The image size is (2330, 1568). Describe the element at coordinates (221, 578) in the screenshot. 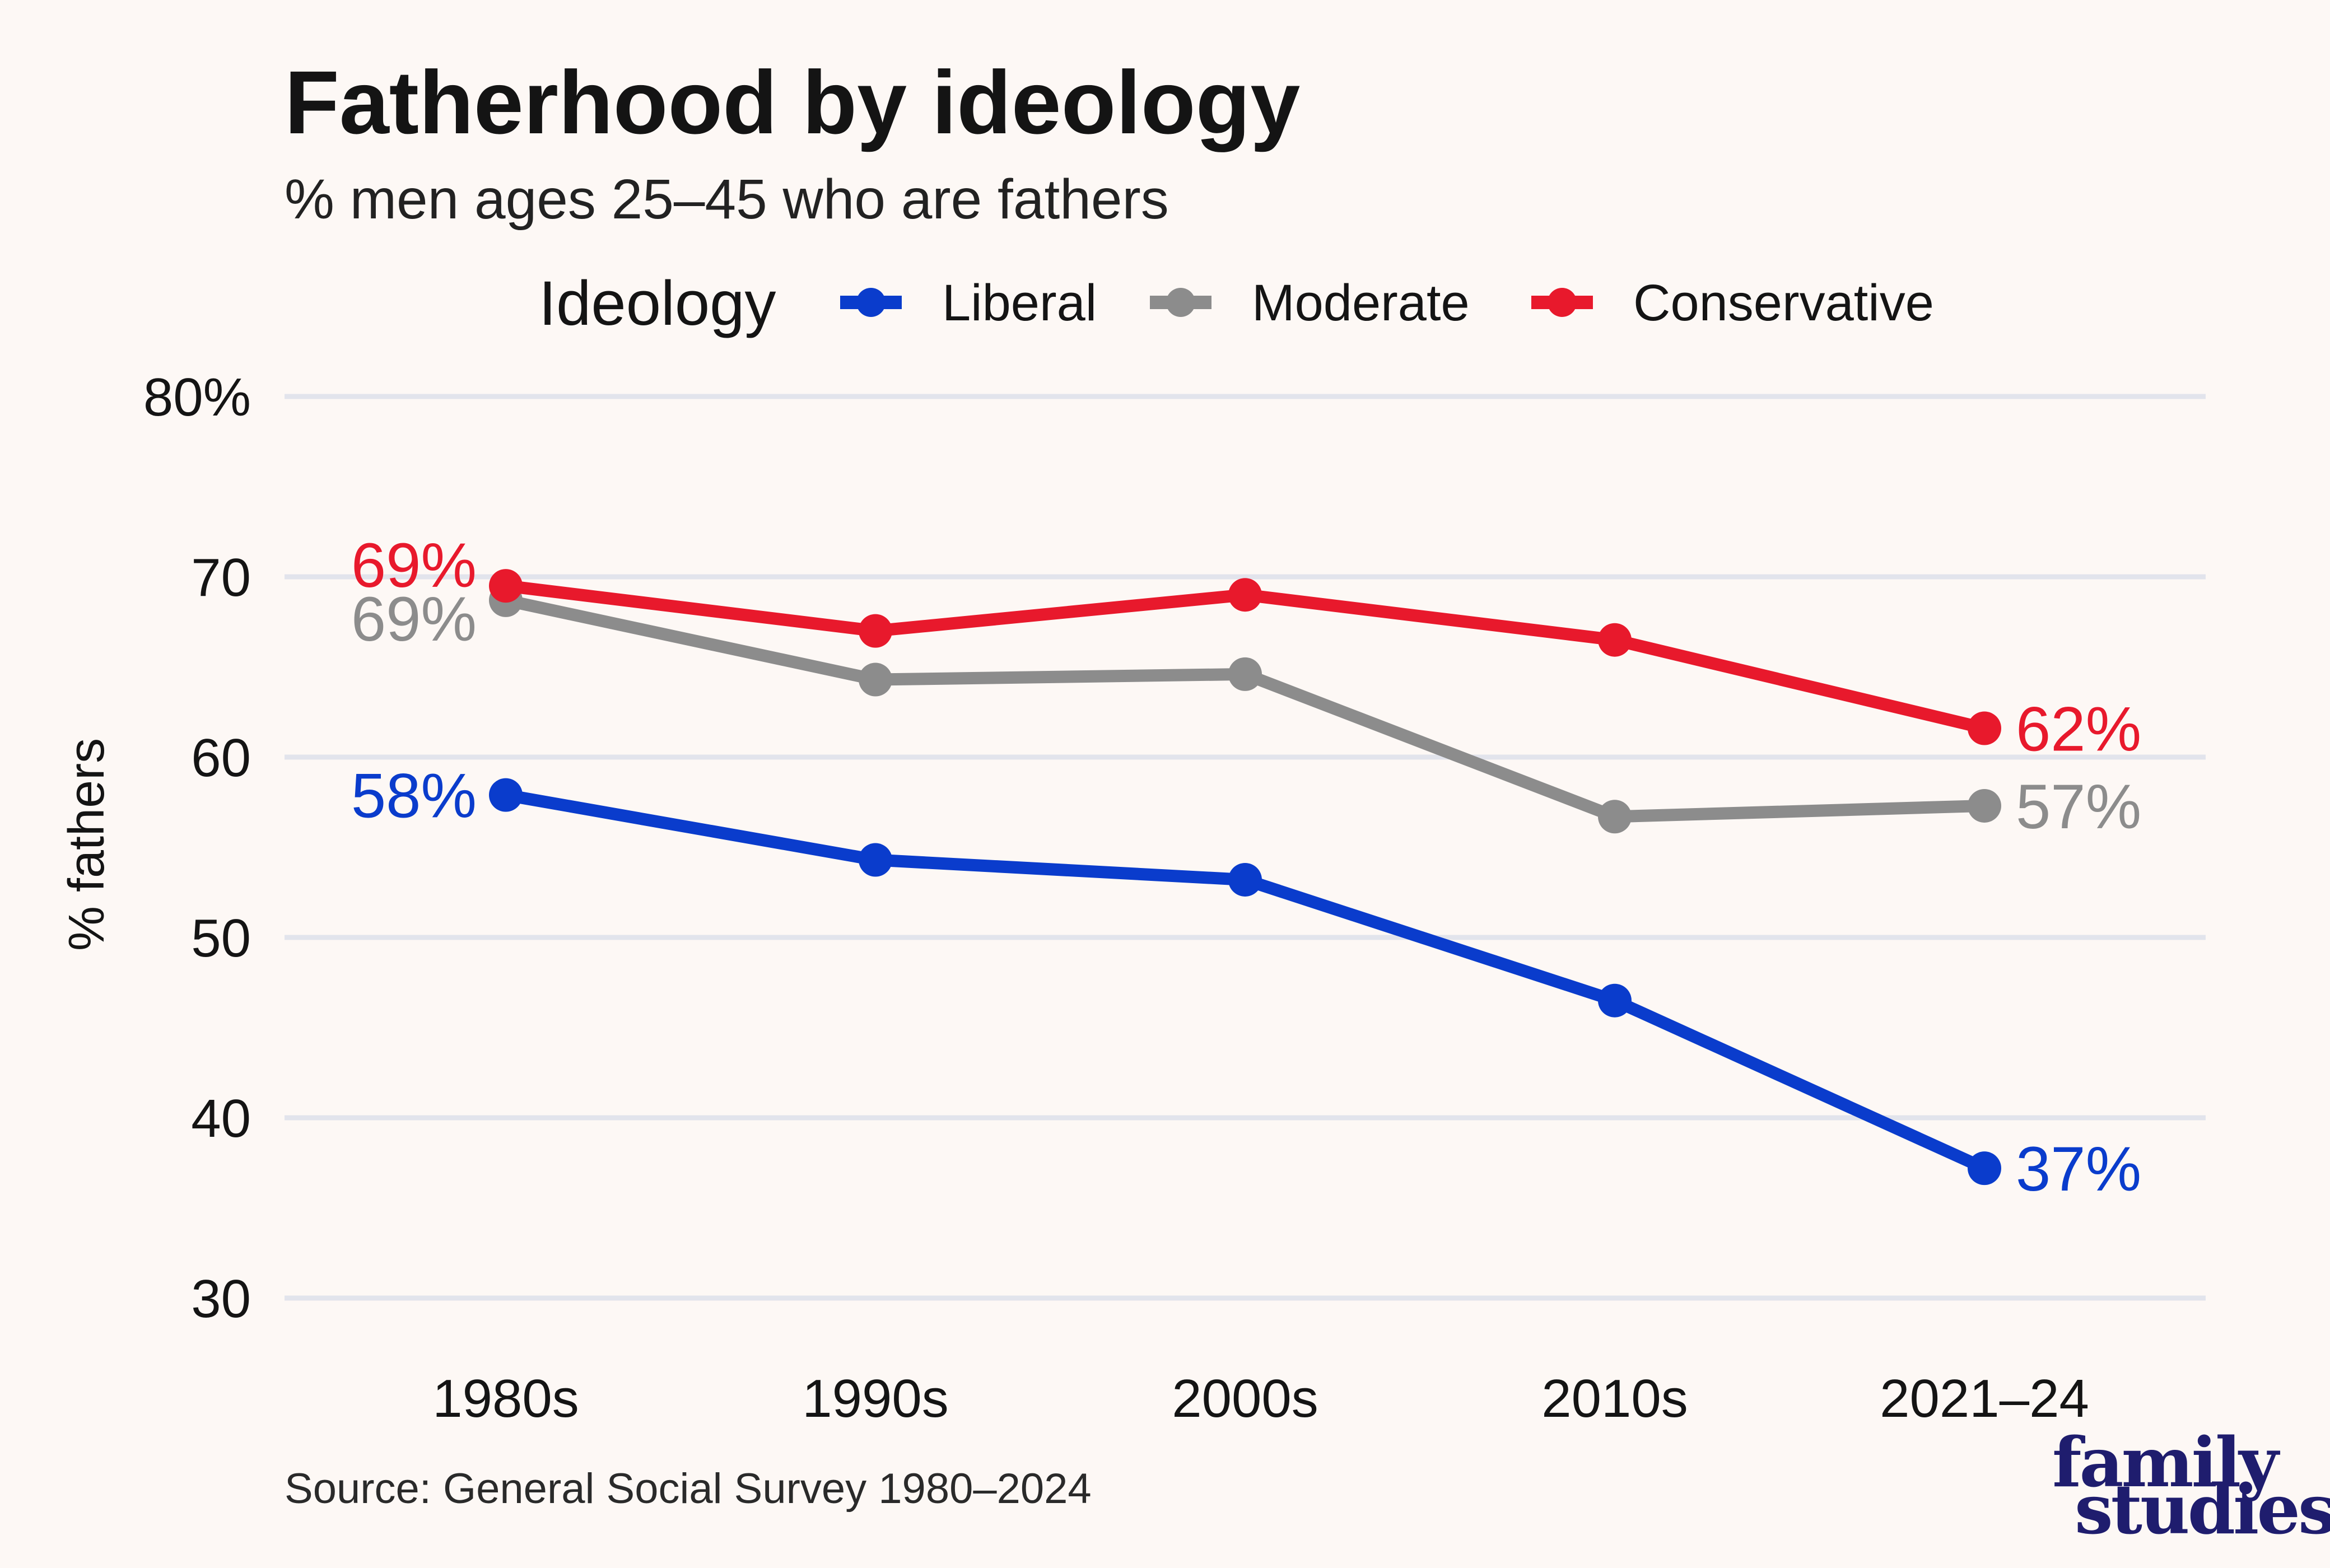

I see `y-tick-70: 70` at that location.